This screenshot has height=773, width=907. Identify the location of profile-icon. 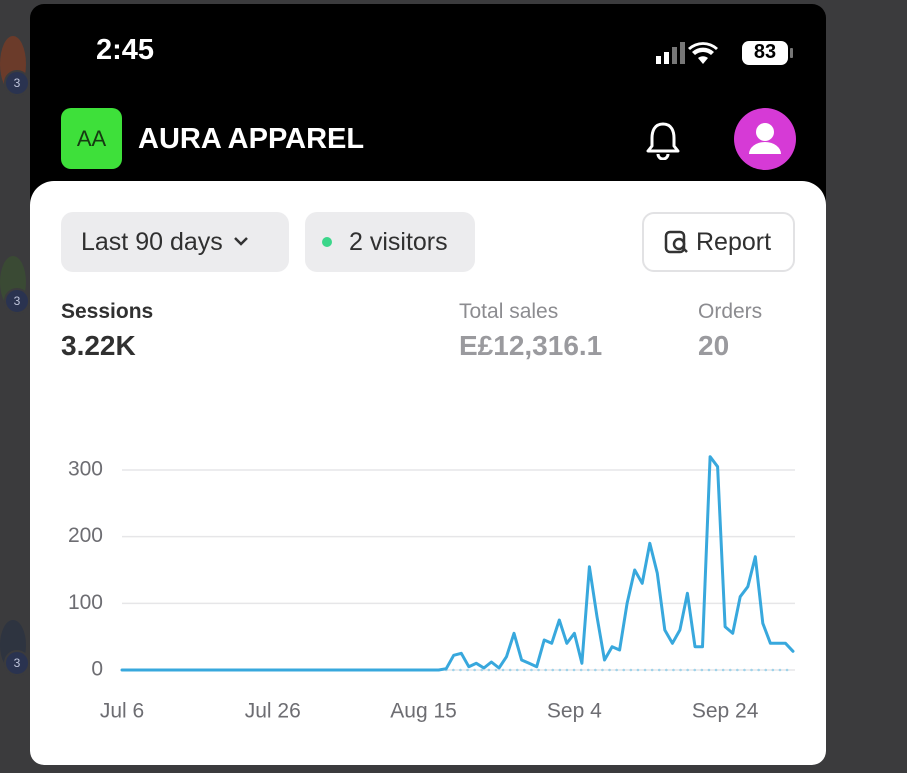
(765, 139).